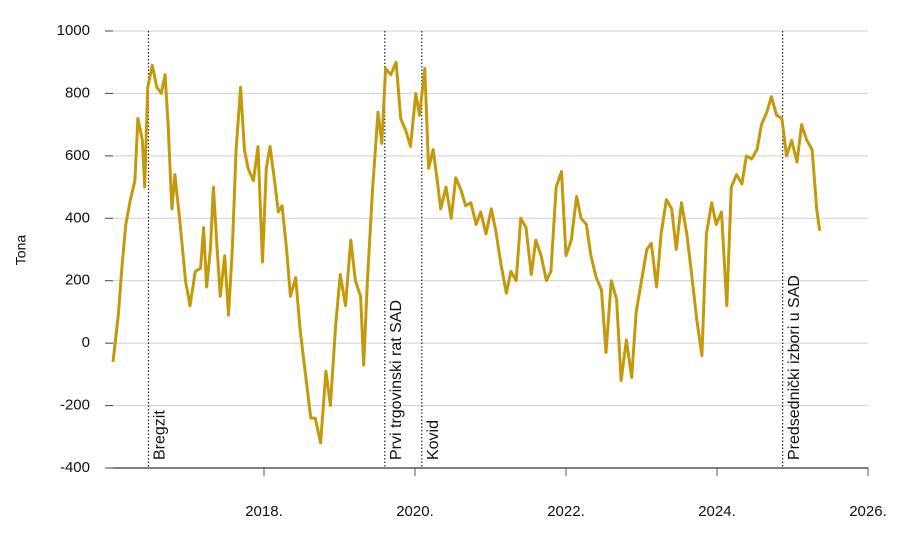  Describe the element at coordinates (566, 511) in the screenshot. I see `x-tick-label: 2022.` at that location.